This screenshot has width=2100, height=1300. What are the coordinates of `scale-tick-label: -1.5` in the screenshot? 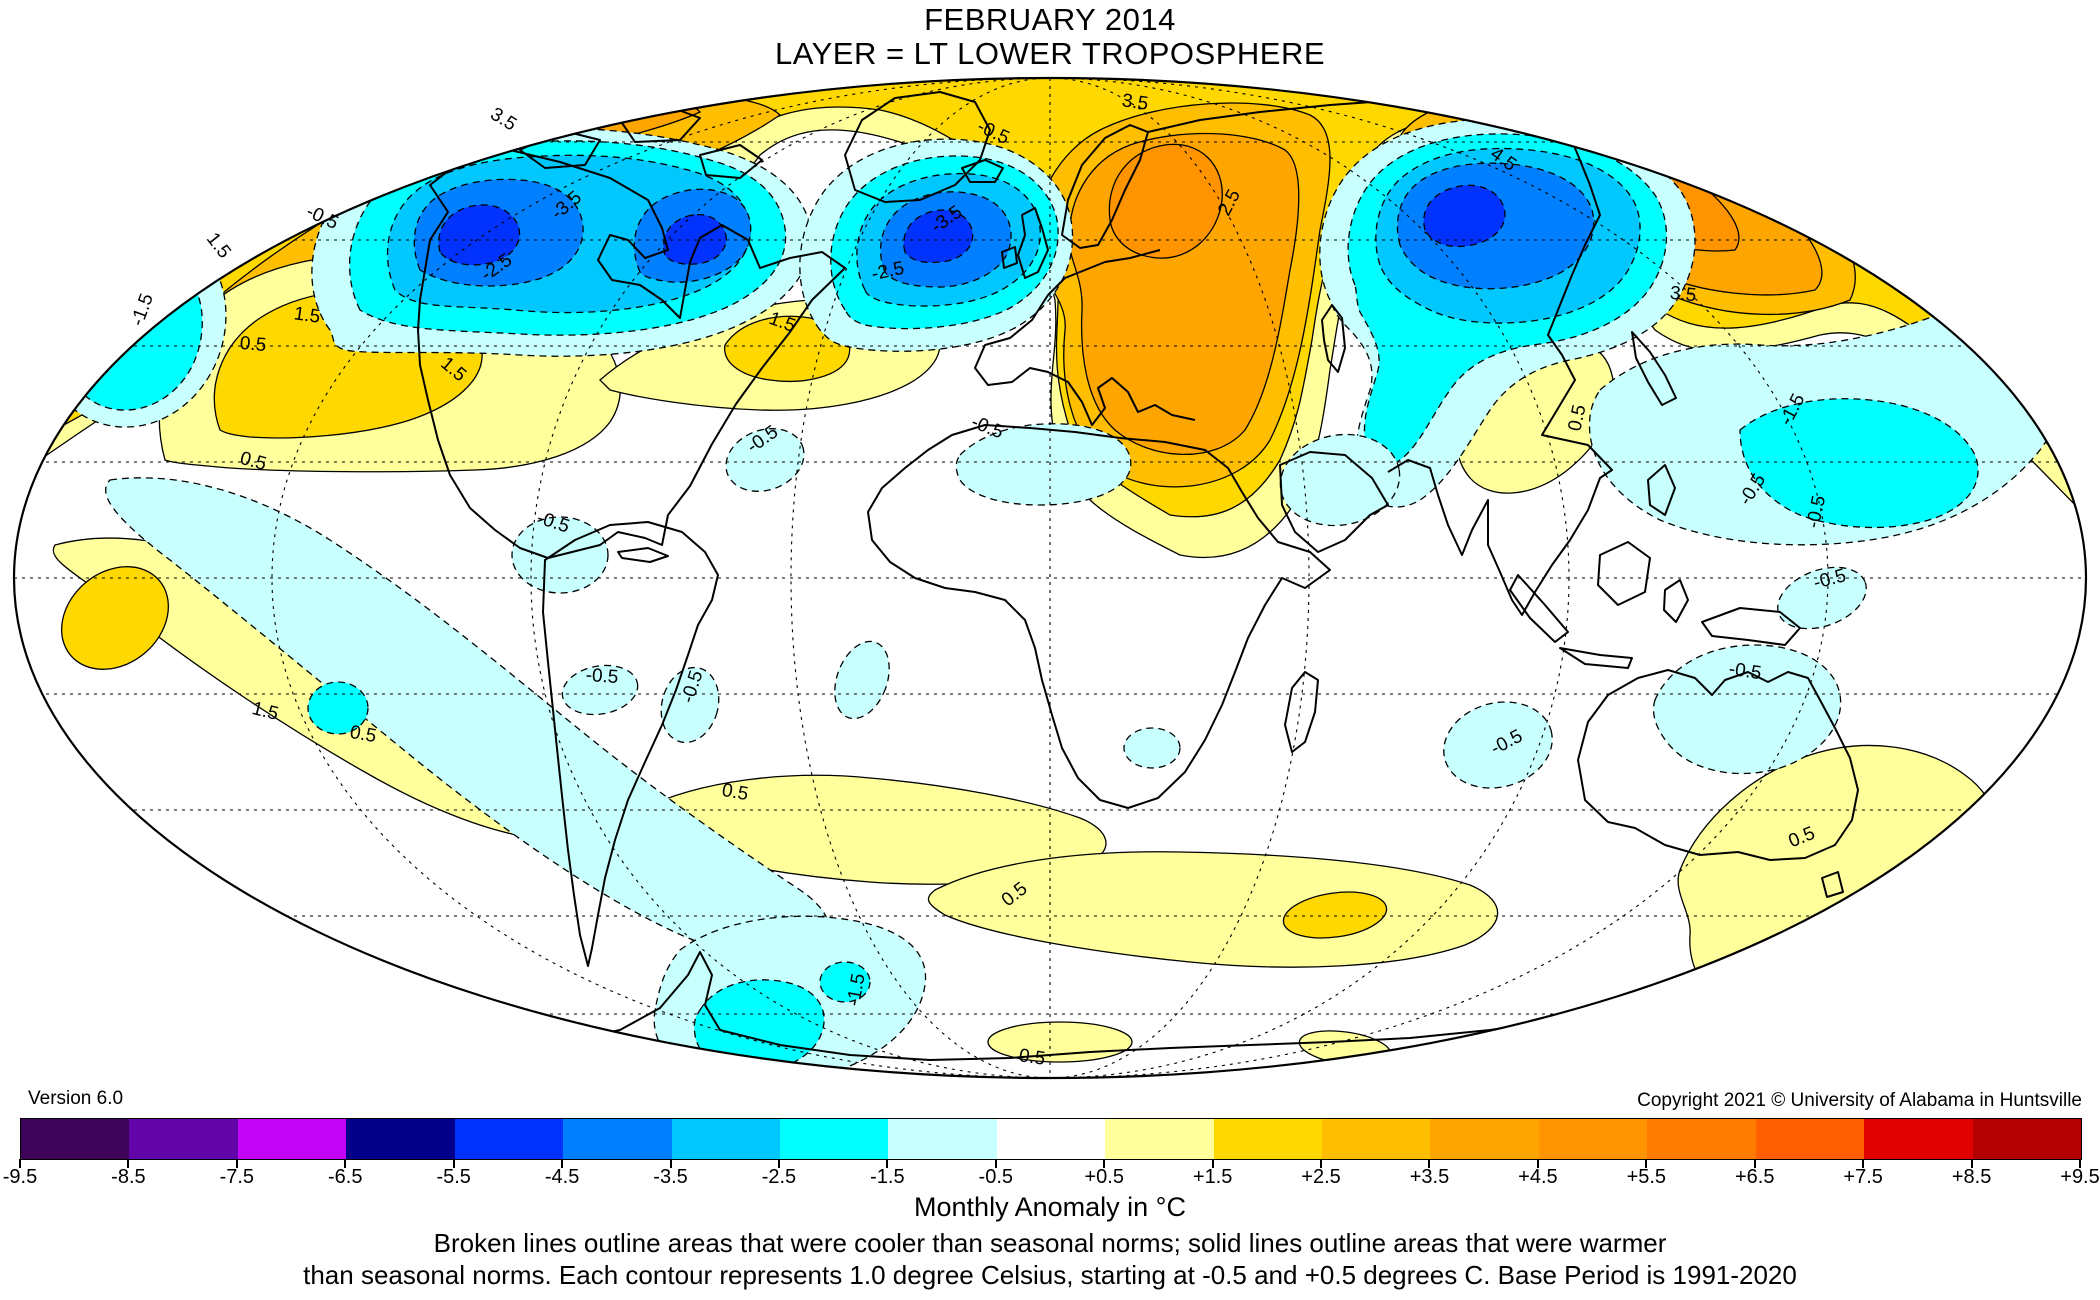 It's located at (887, 1177).